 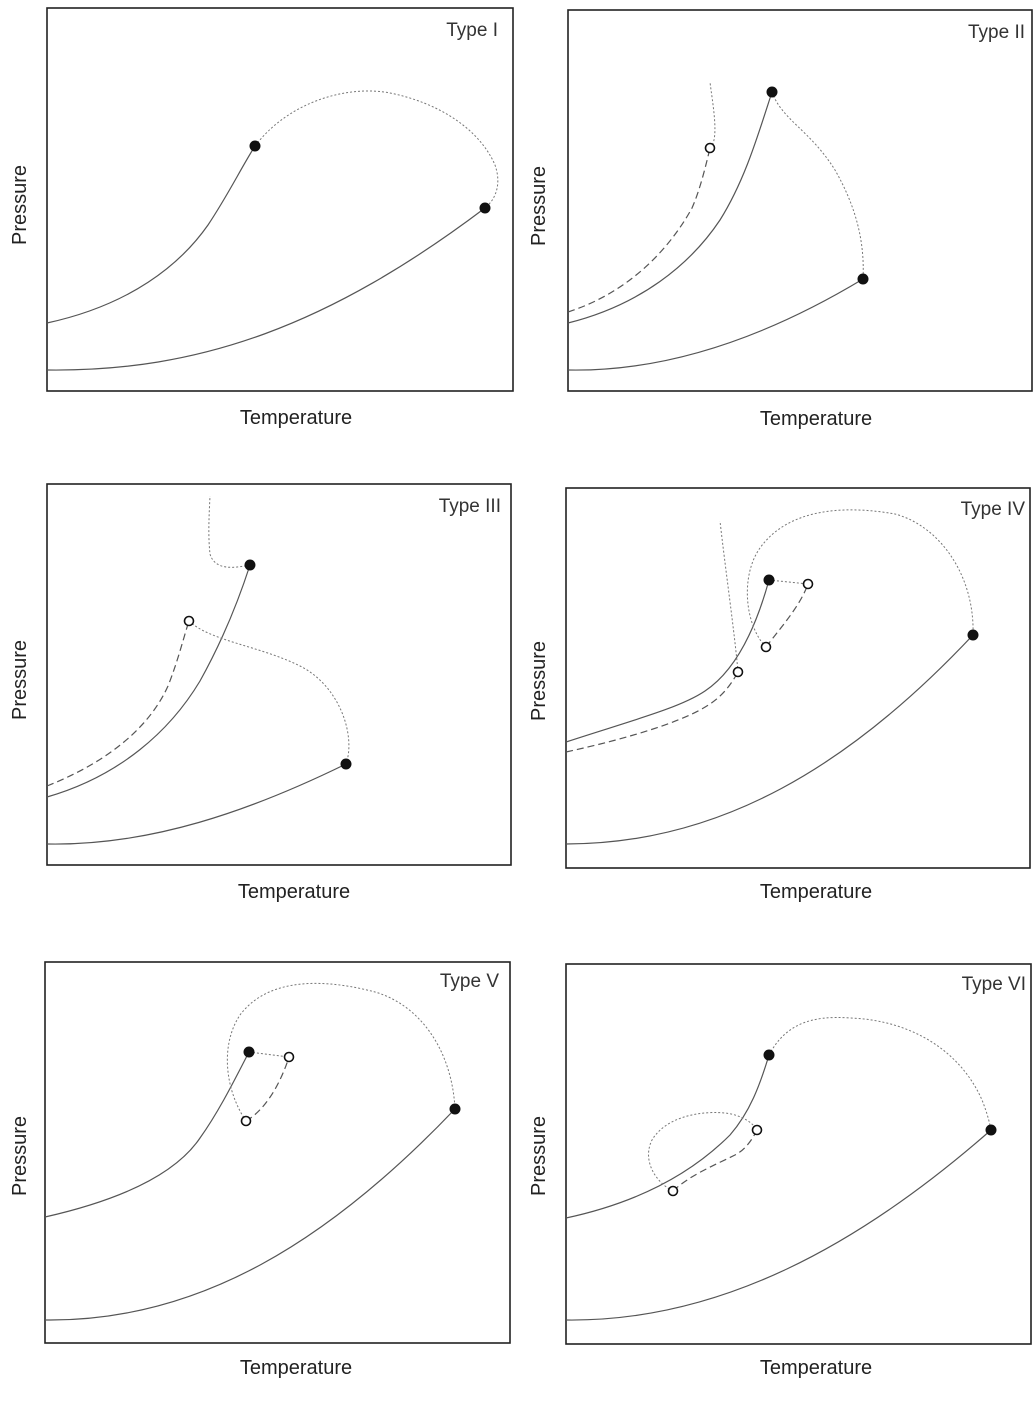 I want to click on critical-locus-lower, so click(x=269, y=692).